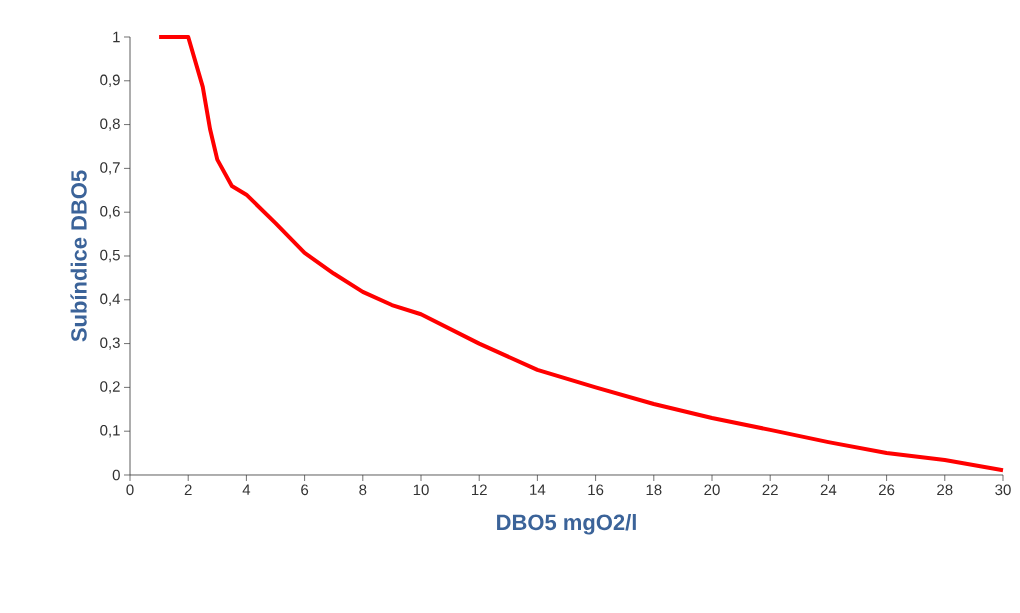  What do you see at coordinates (116, 37) in the screenshot?
I see `y-tick-label: 1` at bounding box center [116, 37].